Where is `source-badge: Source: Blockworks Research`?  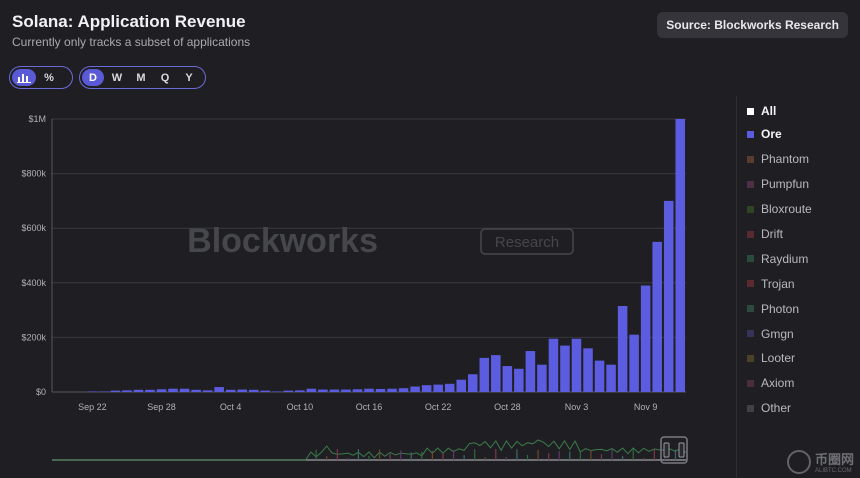
source-badge: Source: Blockworks Research is located at coordinates (752, 25).